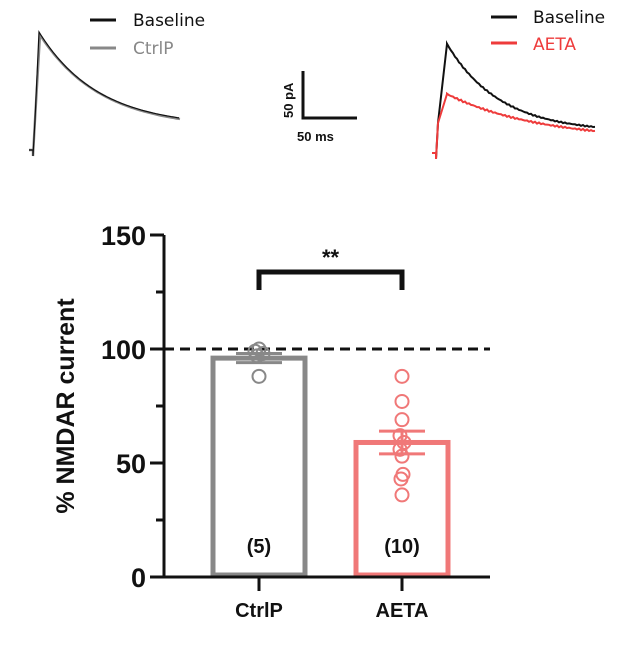  What do you see at coordinates (104, 93) in the screenshot?
I see `left-baseline-trace` at bounding box center [104, 93].